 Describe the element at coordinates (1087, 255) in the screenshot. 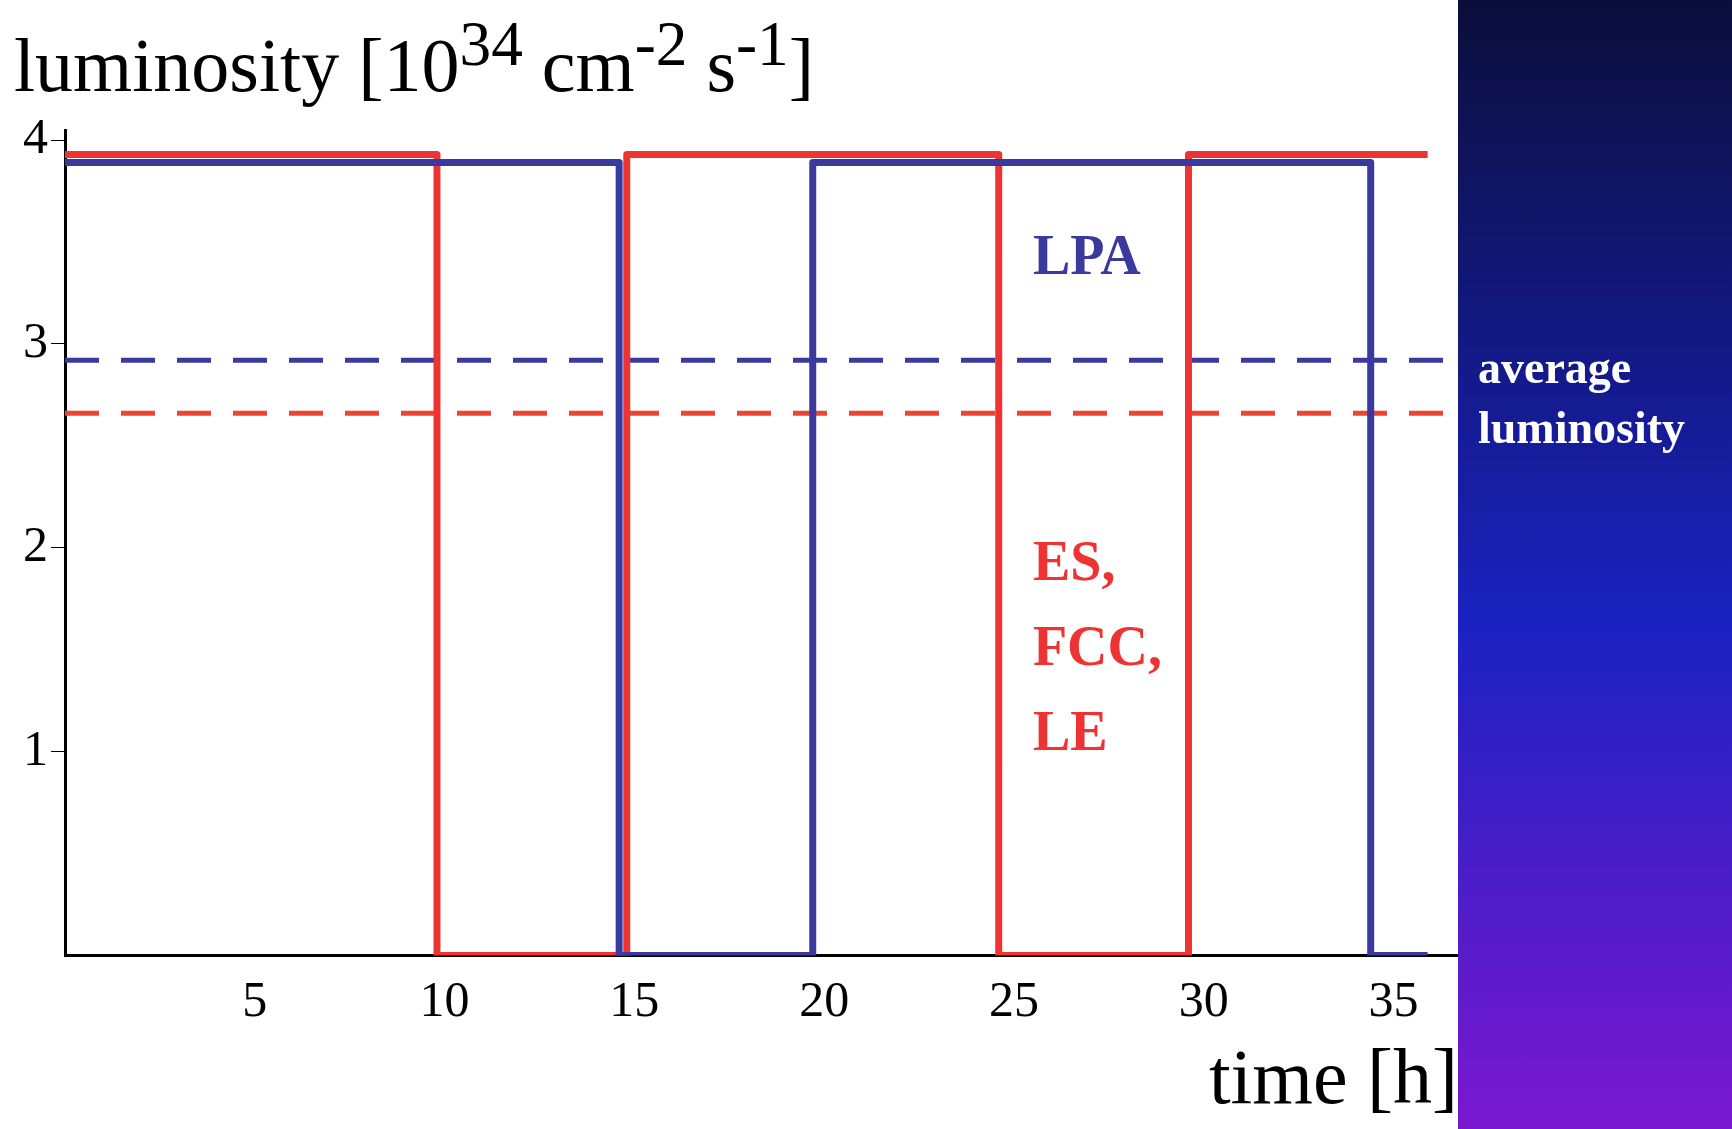

I see `series-label: LPA` at that location.